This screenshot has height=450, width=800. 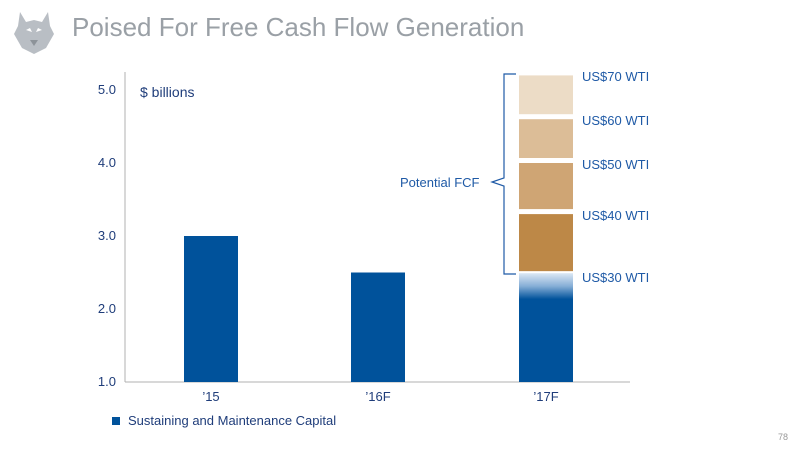 What do you see at coordinates (440, 182) in the screenshot?
I see `potential-fcf-label: Potential FCF` at bounding box center [440, 182].